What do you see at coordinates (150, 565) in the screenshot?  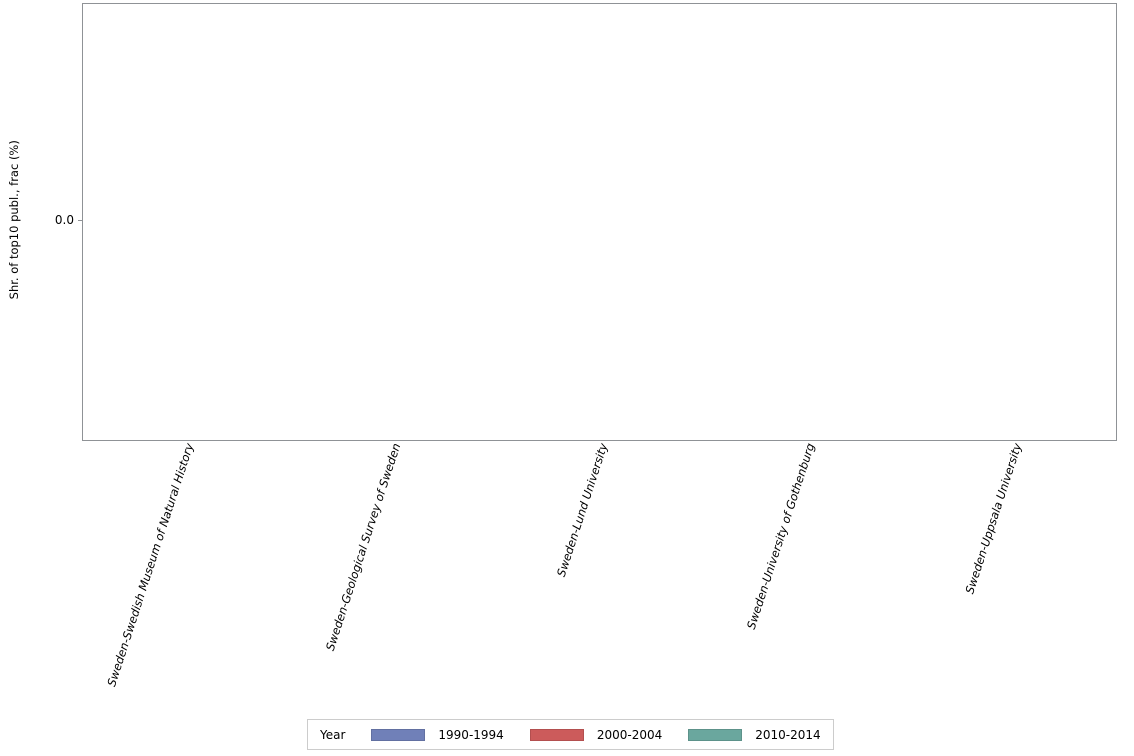 I see `x-tick-label: Sweden-Swedish Museum of Natural History` at bounding box center [150, 565].